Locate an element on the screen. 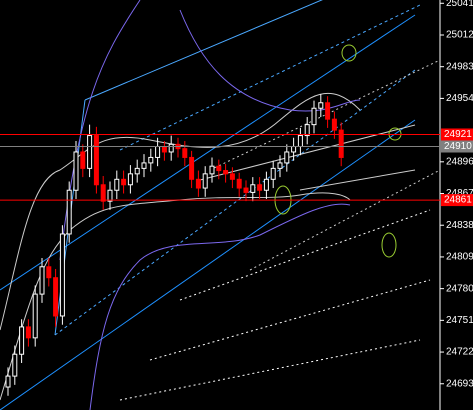 The height and width of the screenshot is (410, 473). y-tick-label: 24693 is located at coordinates (459, 383).